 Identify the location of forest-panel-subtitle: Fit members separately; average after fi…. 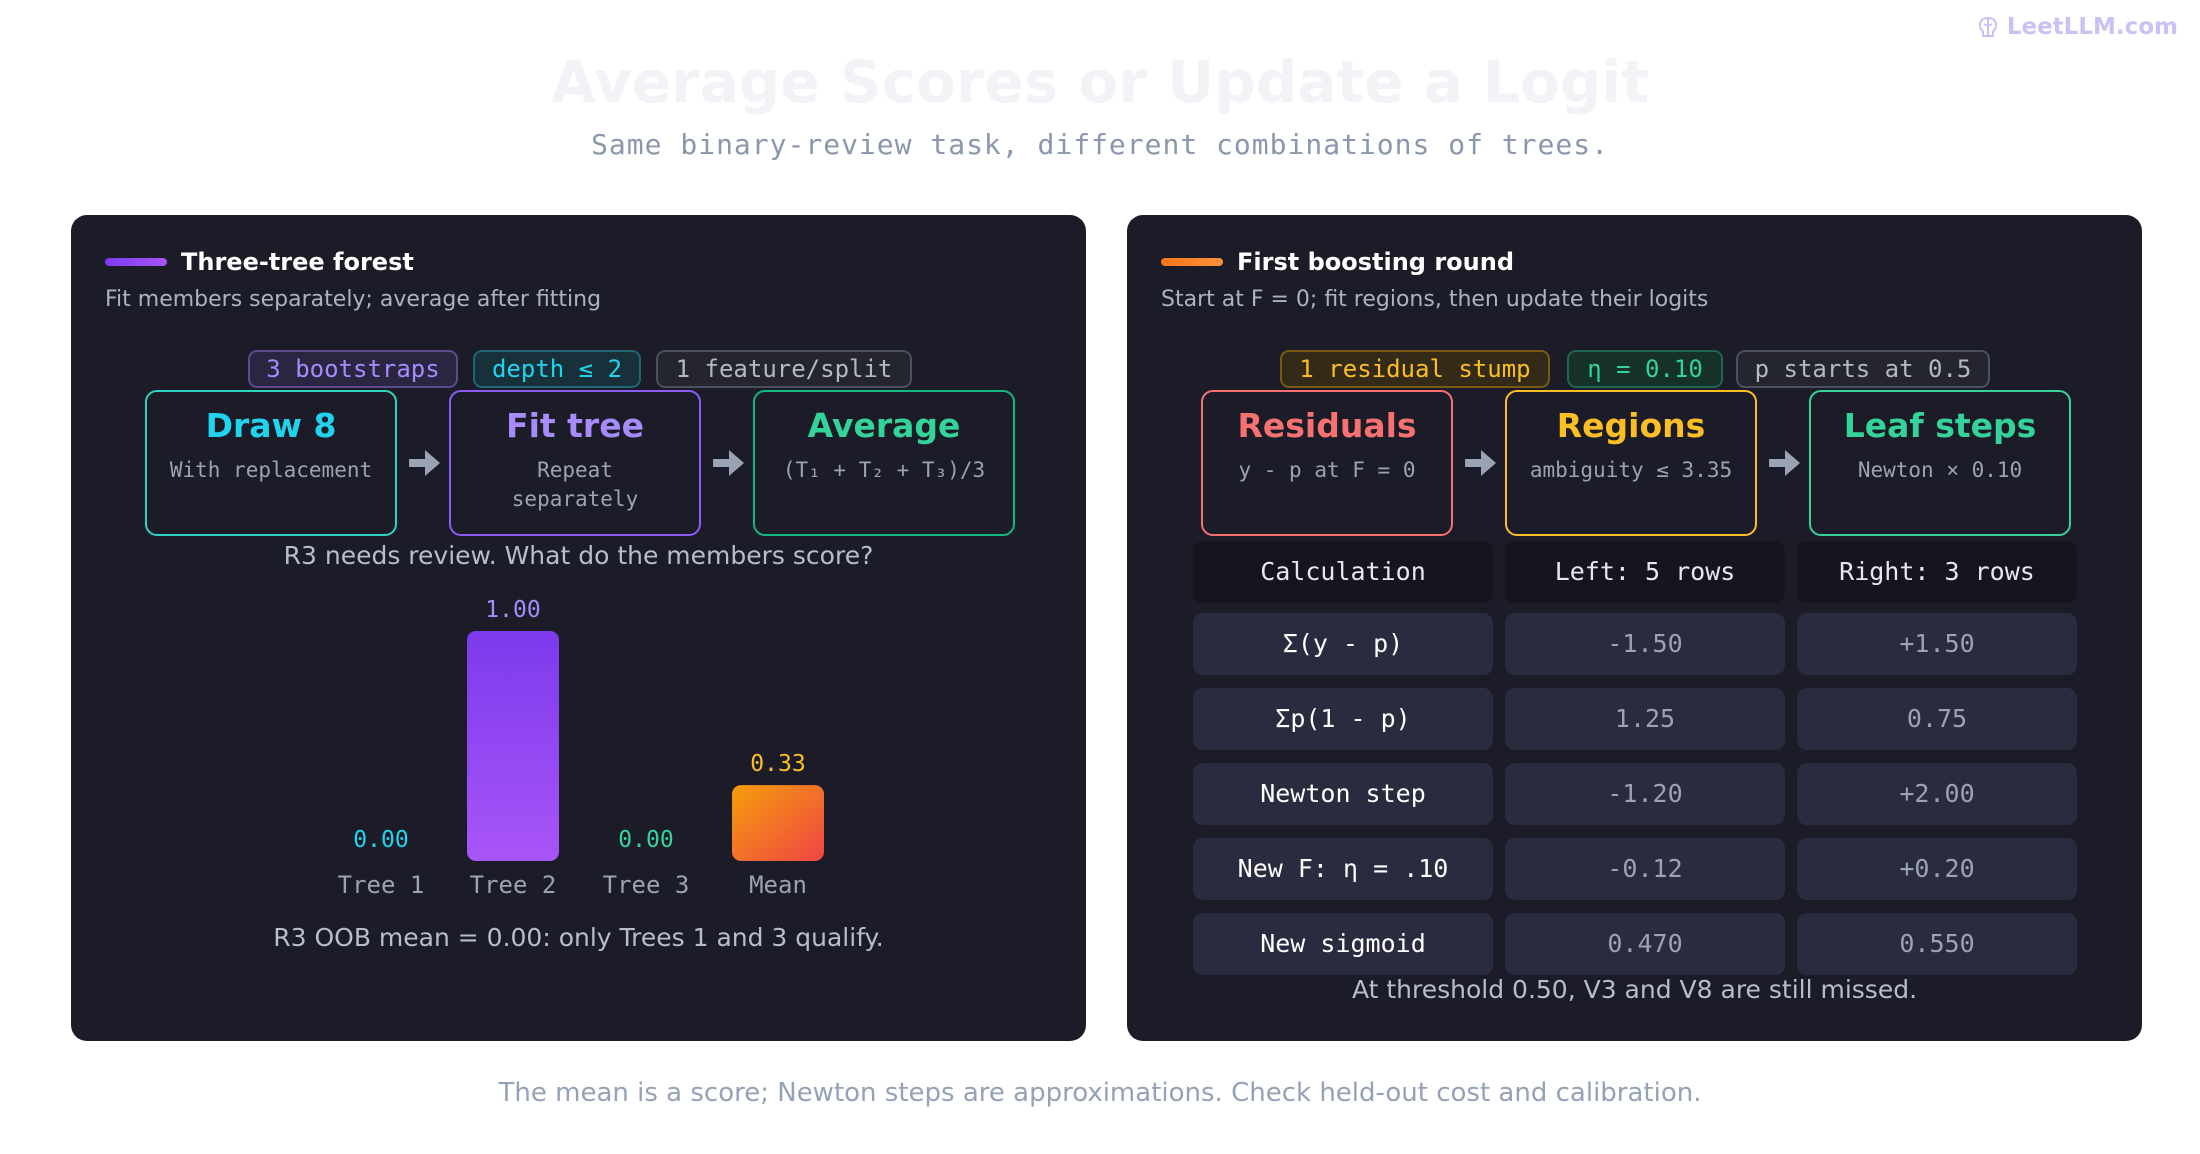
(353, 299).